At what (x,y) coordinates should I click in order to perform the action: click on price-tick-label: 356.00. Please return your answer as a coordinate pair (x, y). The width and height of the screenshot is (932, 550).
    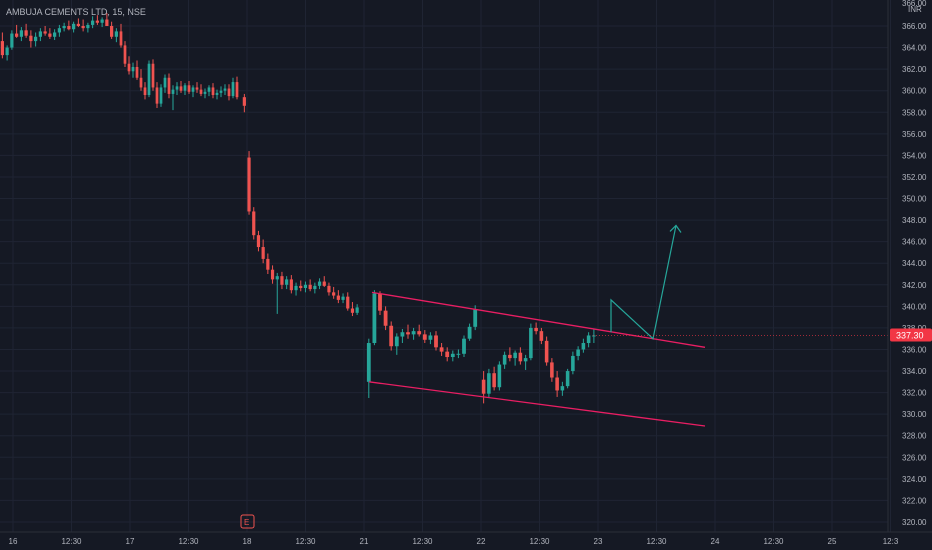
    Looking at the image, I should click on (914, 134).